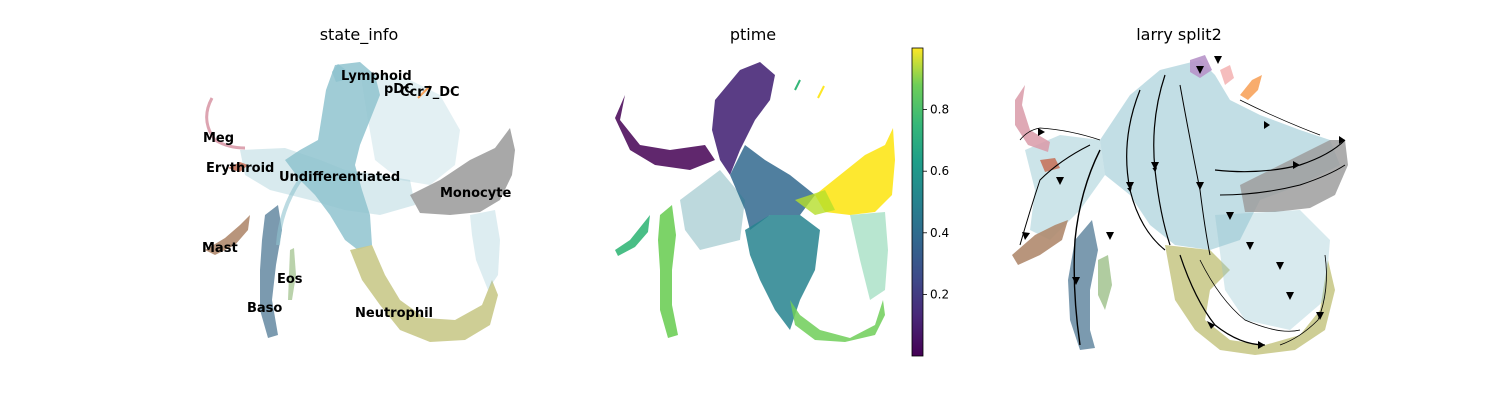 The width and height of the screenshot is (1500, 400). I want to click on label-meg: Meg, so click(218, 138).